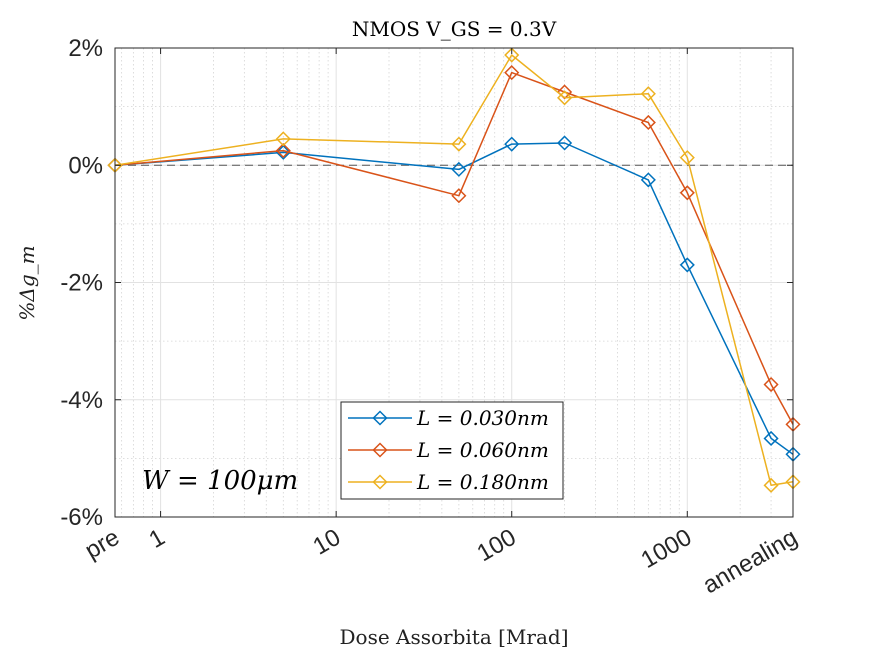  What do you see at coordinates (85, 165) in the screenshot?
I see `y-tick-label: 0%` at bounding box center [85, 165].